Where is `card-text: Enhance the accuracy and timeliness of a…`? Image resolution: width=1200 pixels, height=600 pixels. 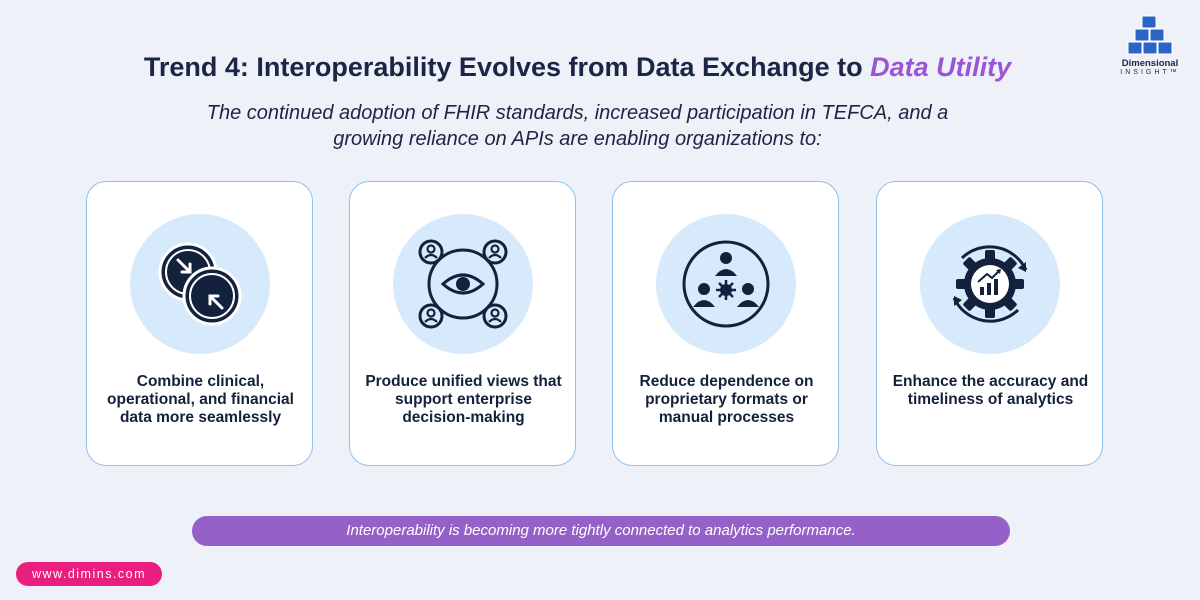 card-text: Enhance the accuracy and timeliness of a… is located at coordinates (990, 390).